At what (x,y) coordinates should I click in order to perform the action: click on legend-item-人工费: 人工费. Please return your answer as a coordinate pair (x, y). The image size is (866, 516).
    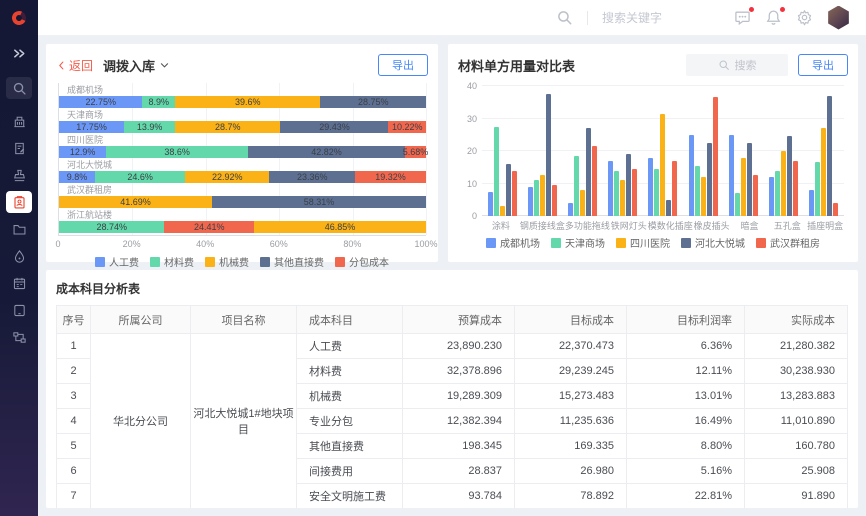
    Looking at the image, I should click on (117, 261).